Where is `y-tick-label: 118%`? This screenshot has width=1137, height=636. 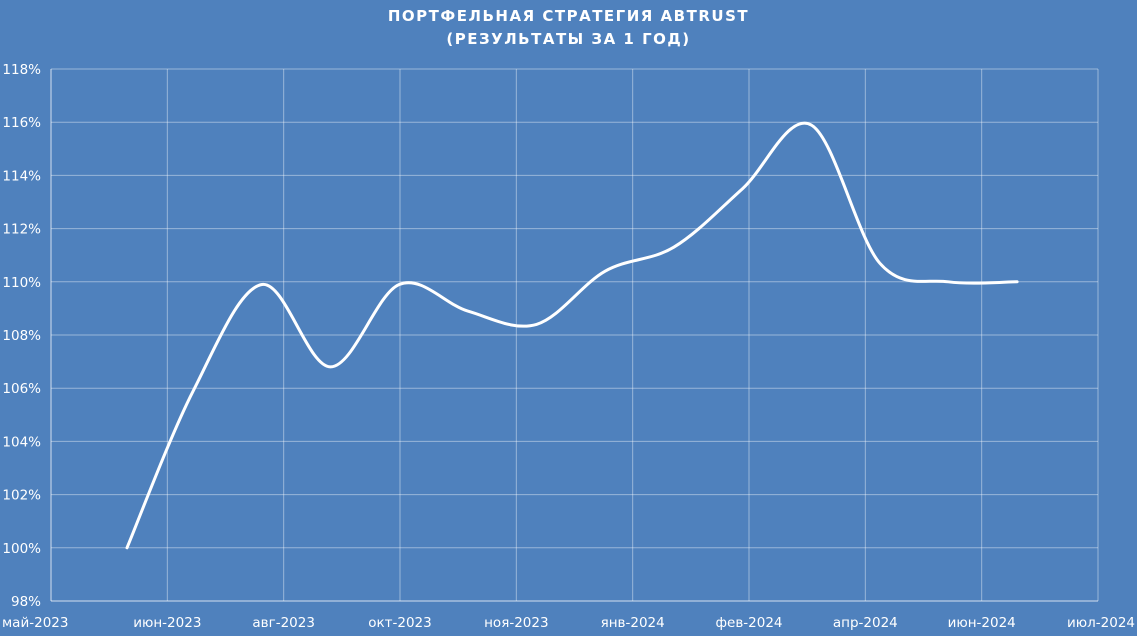 y-tick-label: 118% is located at coordinates (21, 70).